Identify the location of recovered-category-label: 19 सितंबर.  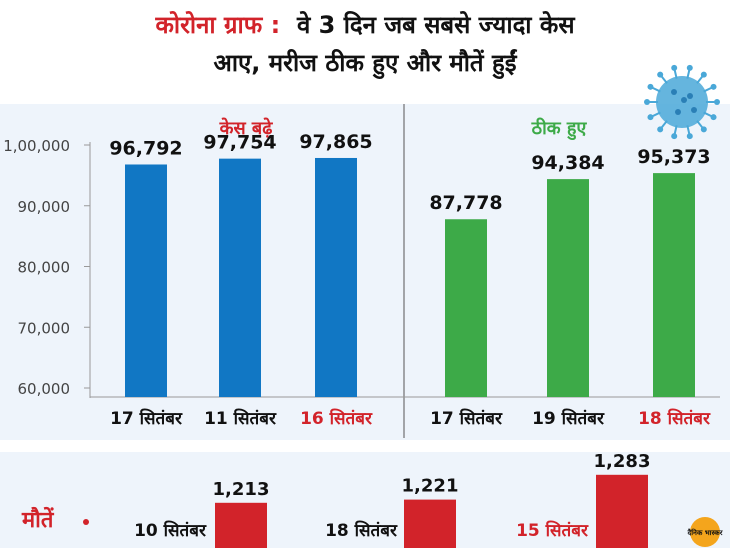
(568, 418).